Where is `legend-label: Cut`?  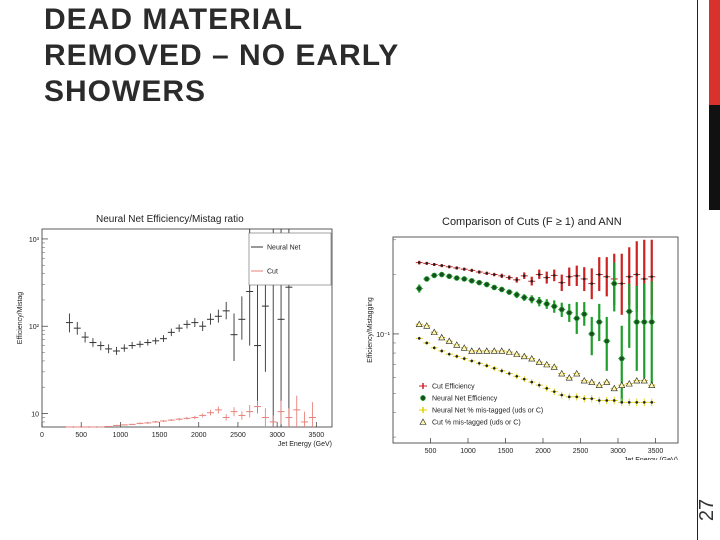
legend-label: Cut is located at coordinates (272, 272).